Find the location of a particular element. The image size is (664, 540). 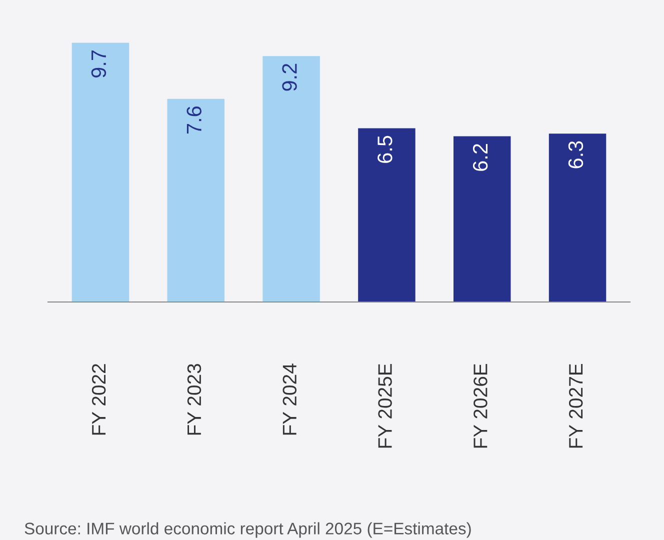

data-label: 6.2 is located at coordinates (480, 157).